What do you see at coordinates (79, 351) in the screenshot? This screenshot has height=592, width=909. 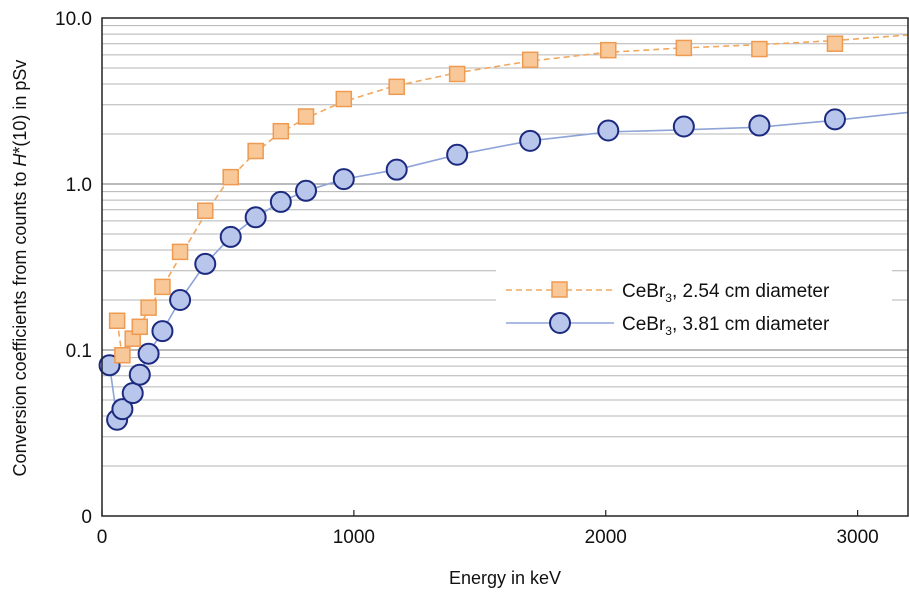 I see `y-tick-label: 0.1` at bounding box center [79, 351].